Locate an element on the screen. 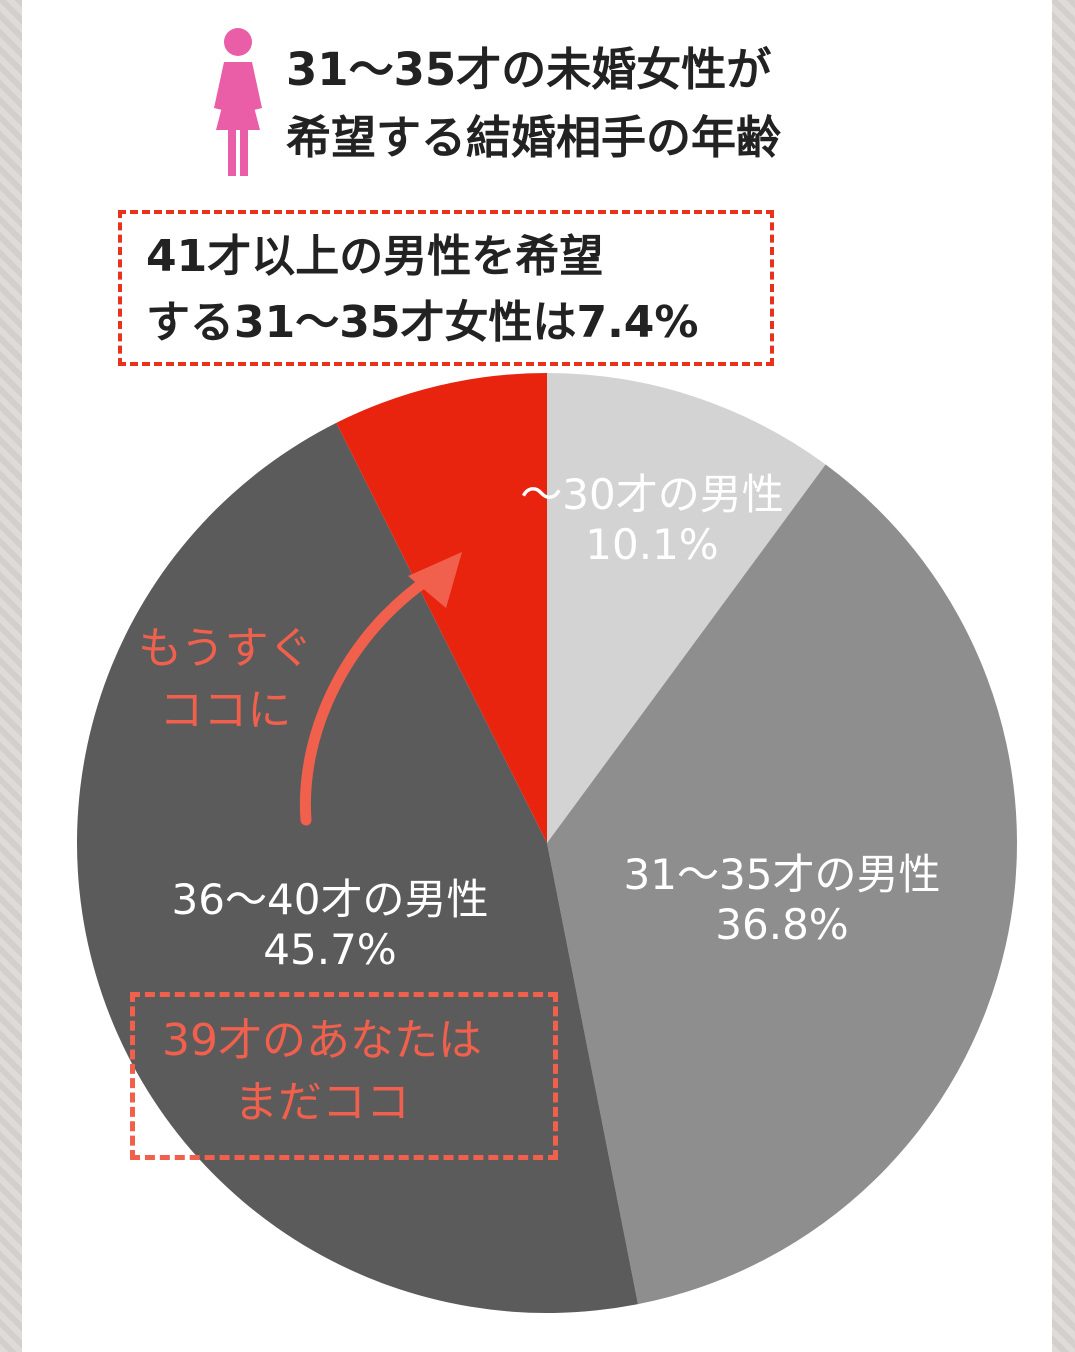  soon-note: もうすぐ ココに is located at coordinates (225, 680).